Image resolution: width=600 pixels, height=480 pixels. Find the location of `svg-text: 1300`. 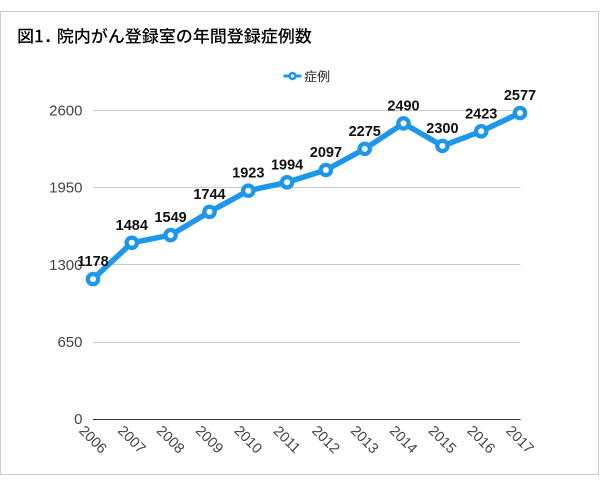

svg-text: 1300 is located at coordinates (65, 265).